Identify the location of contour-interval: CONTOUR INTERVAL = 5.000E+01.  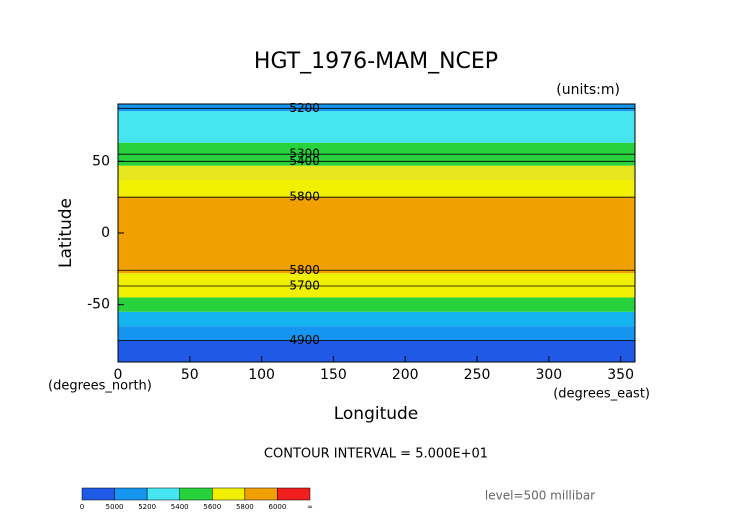
(376, 454).